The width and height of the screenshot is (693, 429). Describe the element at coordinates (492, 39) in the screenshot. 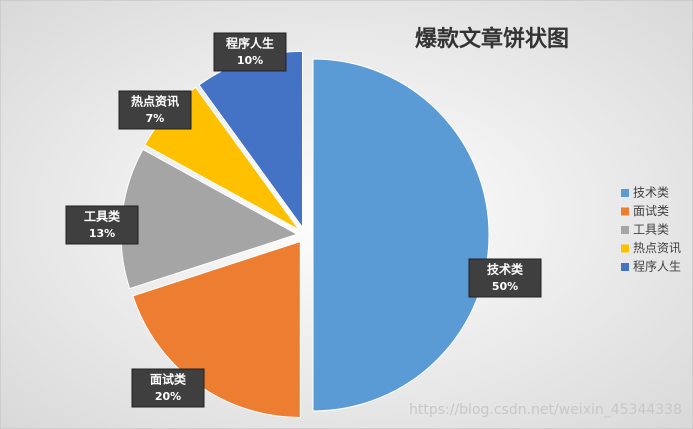

I see `chart-title: 爆款文章饼状图` at that location.